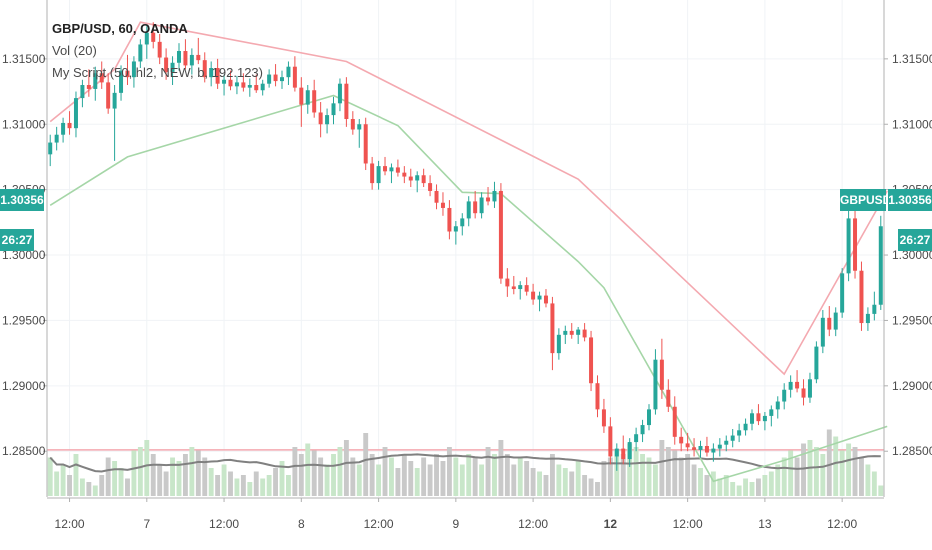 This screenshot has width=932, height=550. What do you see at coordinates (24, 451) in the screenshot?
I see `y-tick-label-left: 1.28500` at bounding box center [24, 451].